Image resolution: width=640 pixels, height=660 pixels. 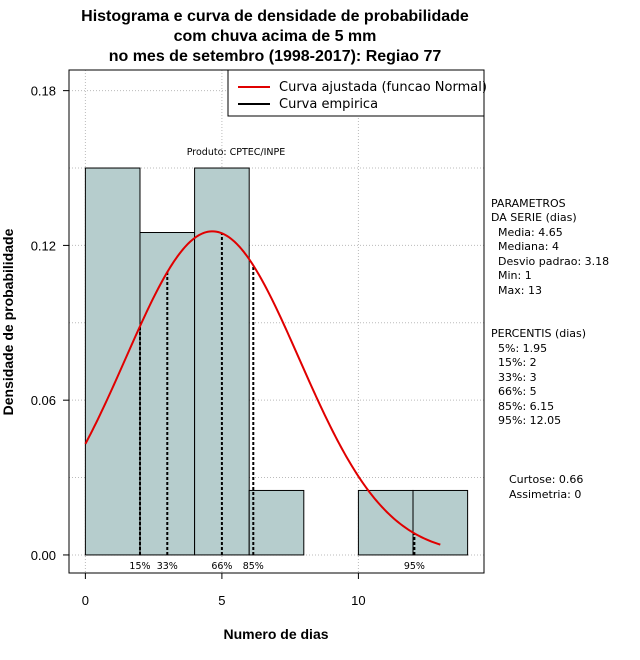 What do you see at coordinates (517, 362) in the screenshot?
I see `percentil-15: 15%: 2` at bounding box center [517, 362].